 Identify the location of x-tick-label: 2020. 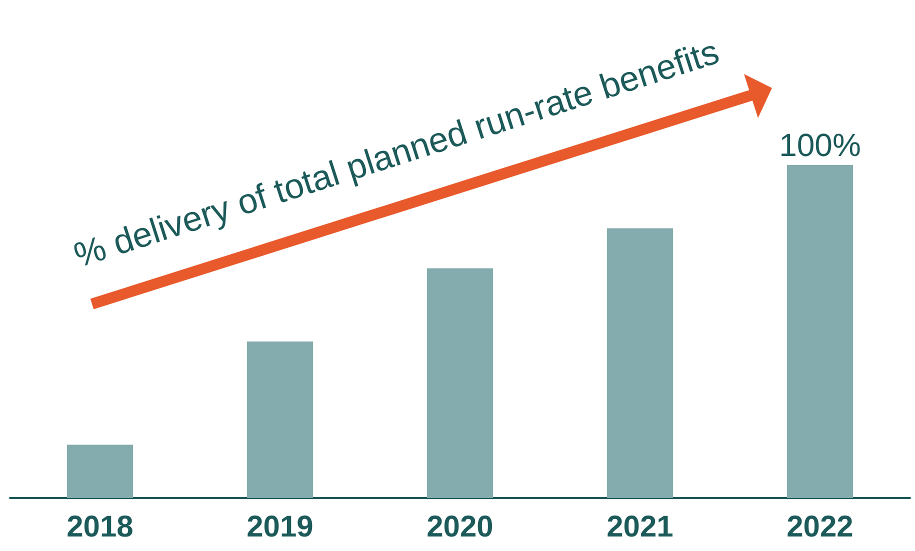
(460, 527).